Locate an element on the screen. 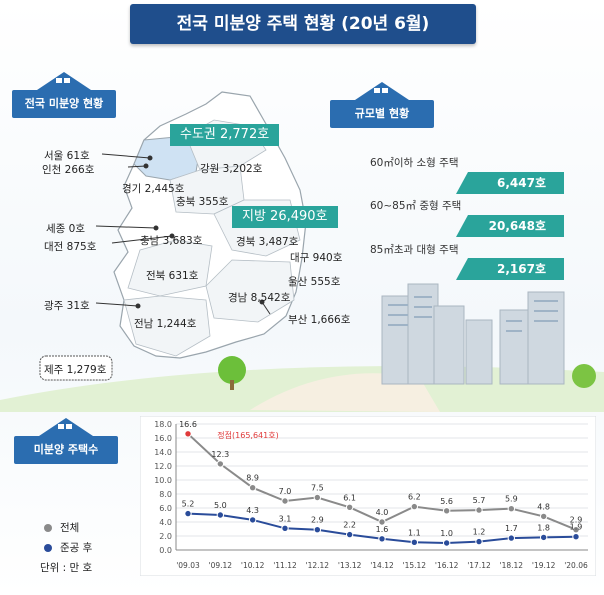 The height and width of the screenshot is (595, 604). region-label: 광주 31호 is located at coordinates (67, 306).